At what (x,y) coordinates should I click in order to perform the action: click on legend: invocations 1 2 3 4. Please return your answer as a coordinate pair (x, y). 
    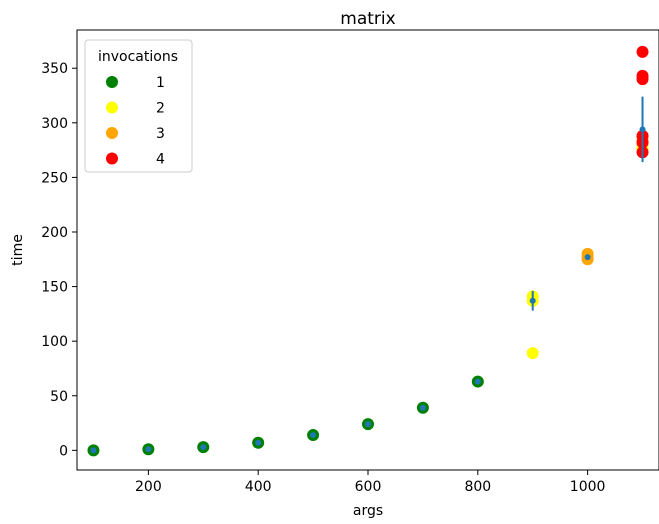
    Looking at the image, I should click on (138, 106).